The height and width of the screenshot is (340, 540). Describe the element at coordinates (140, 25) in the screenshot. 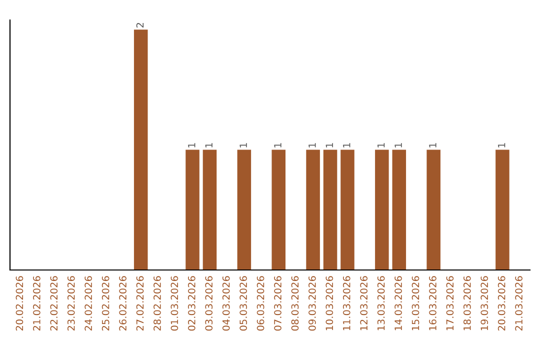

I see `data-label: 2` at that location.